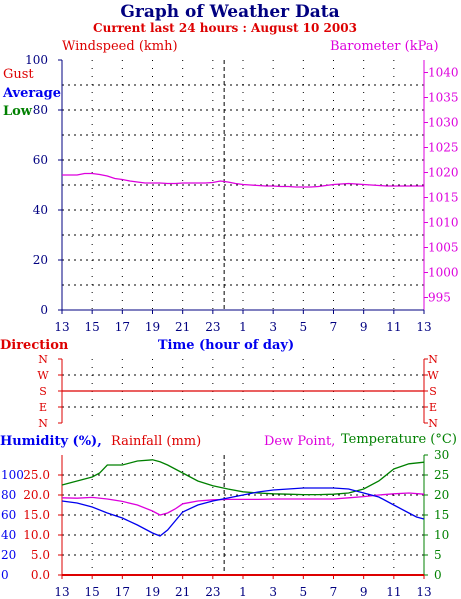 This screenshot has width=461, height=599. I want to click on barometer-tick-label: 1005, so click(443, 248).